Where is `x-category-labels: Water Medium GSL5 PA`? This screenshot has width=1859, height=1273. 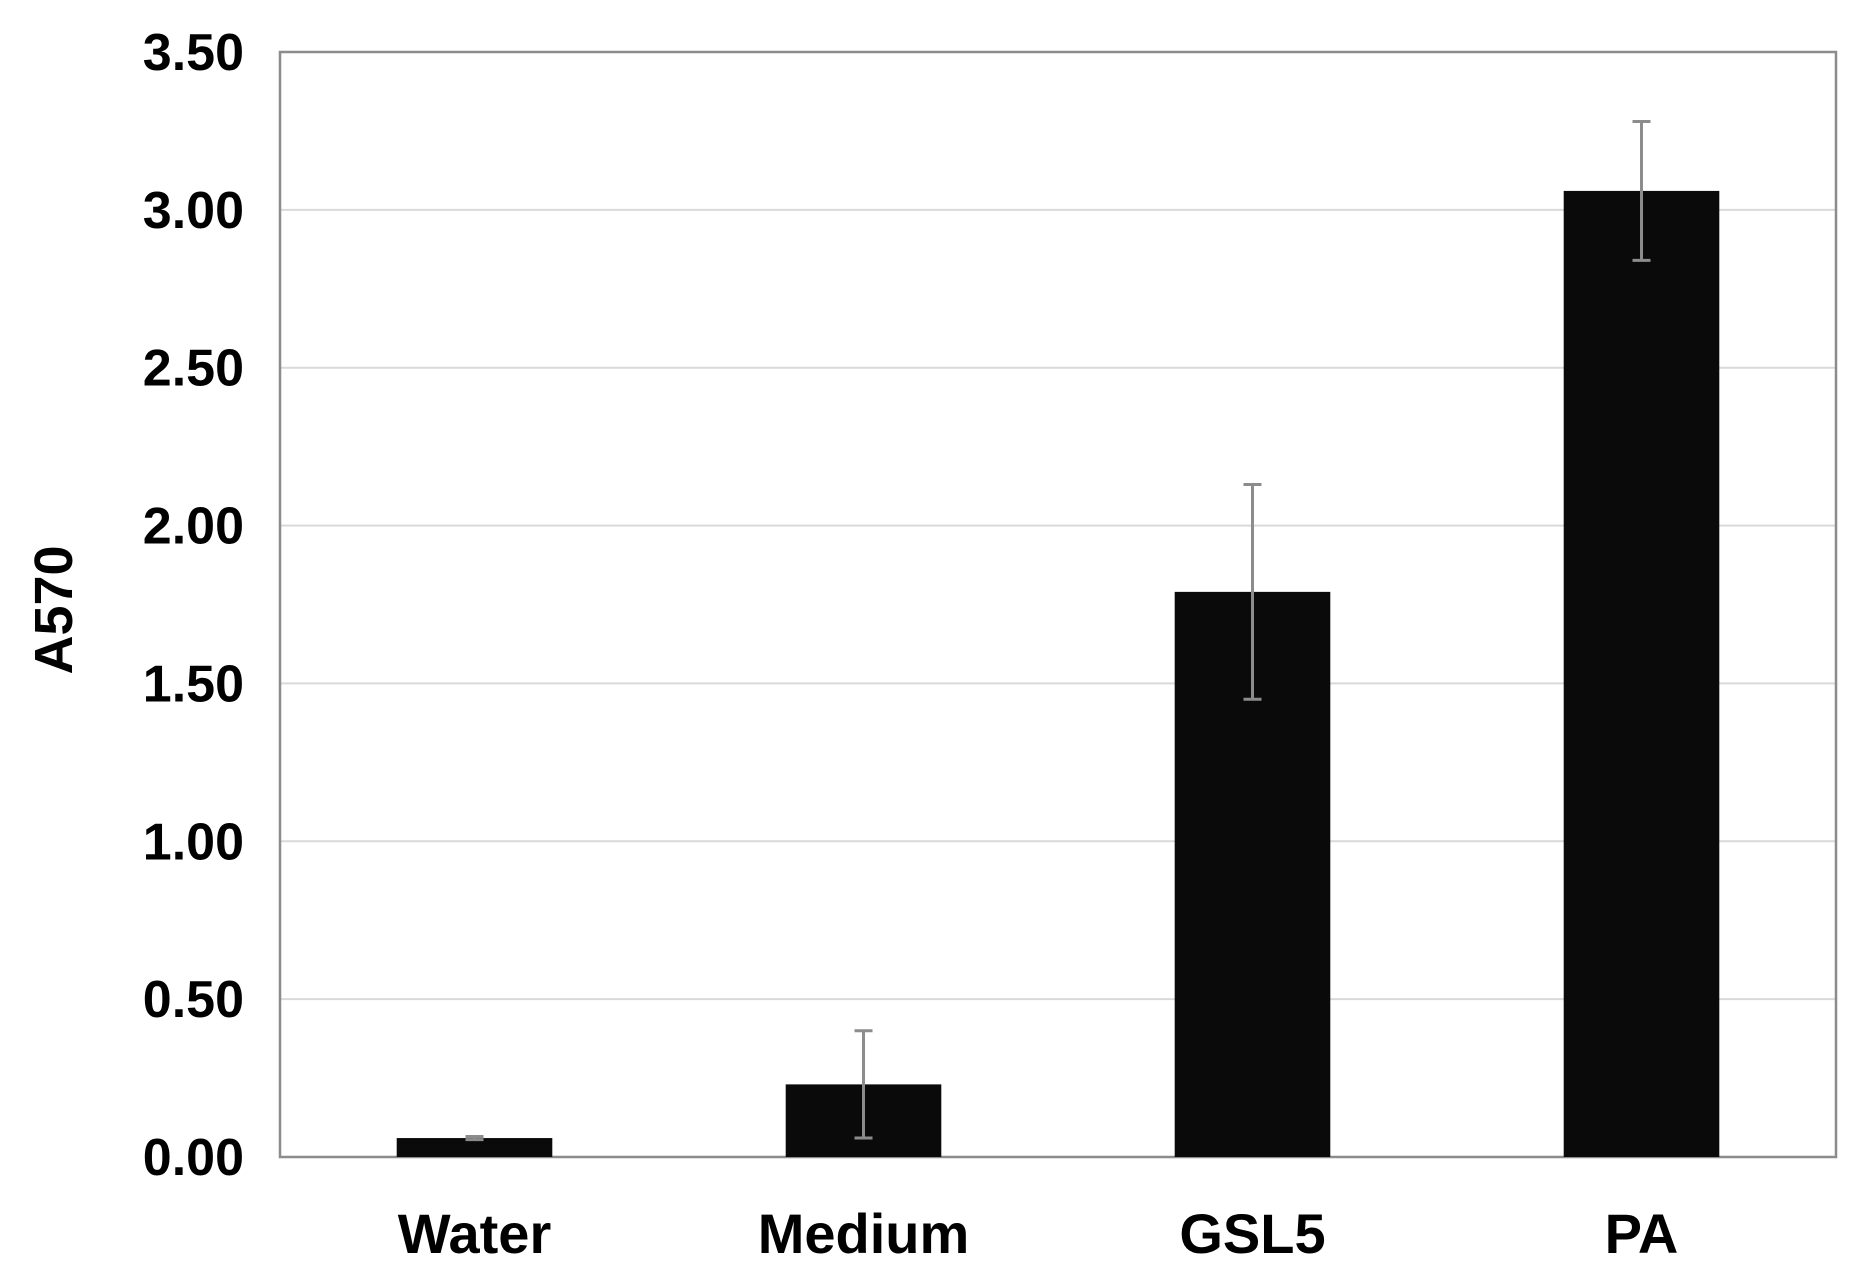
x-category-labels: Water Medium GSL5 PA is located at coordinates (1038, 1233).